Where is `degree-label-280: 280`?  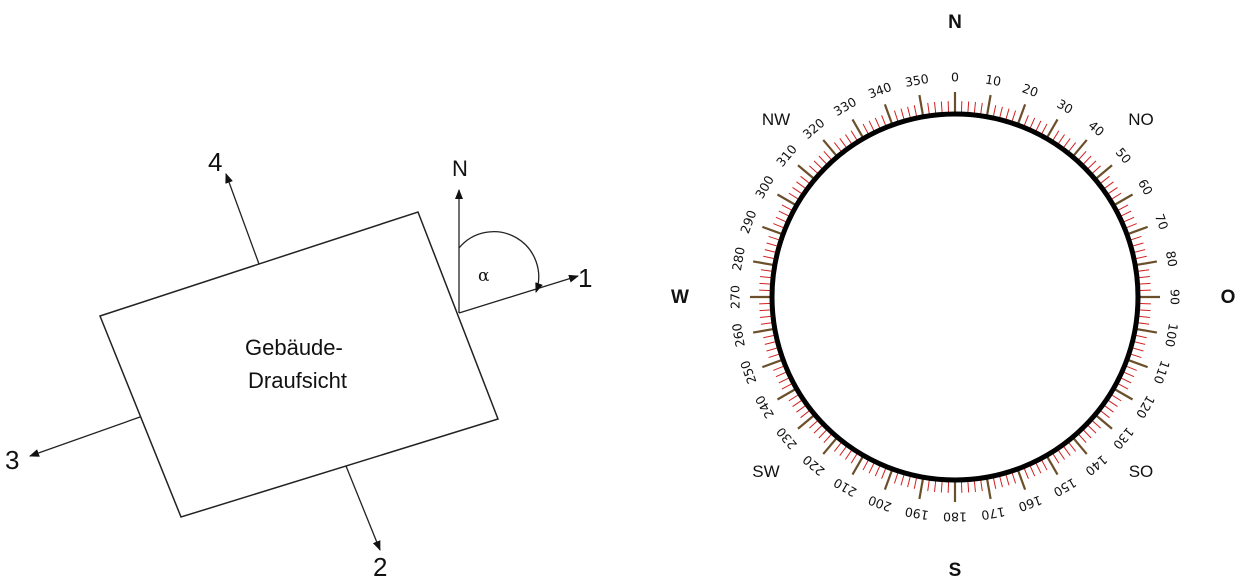
degree-label-280: 280 is located at coordinates (738, 259).